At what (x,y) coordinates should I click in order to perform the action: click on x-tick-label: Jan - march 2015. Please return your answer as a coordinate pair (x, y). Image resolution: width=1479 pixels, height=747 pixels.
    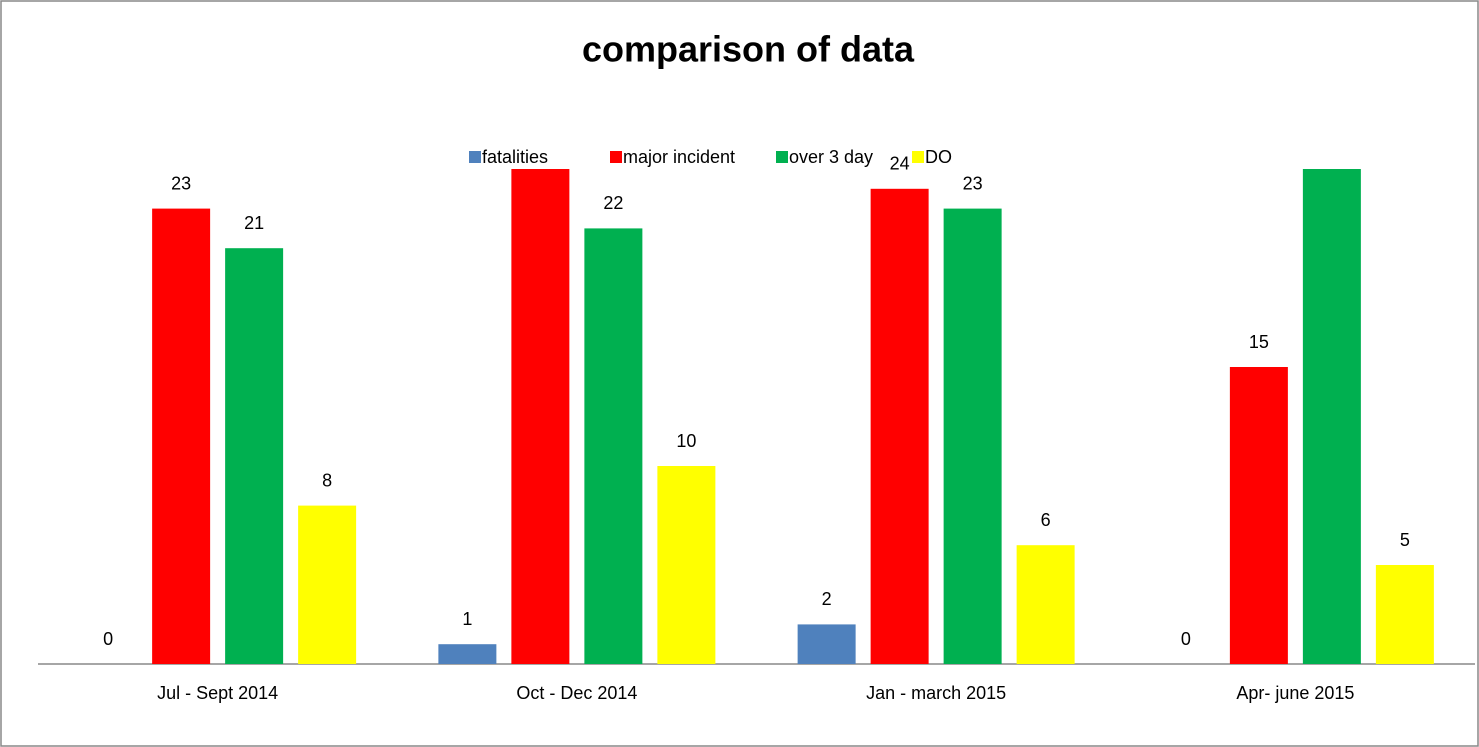
    Looking at the image, I should click on (936, 693).